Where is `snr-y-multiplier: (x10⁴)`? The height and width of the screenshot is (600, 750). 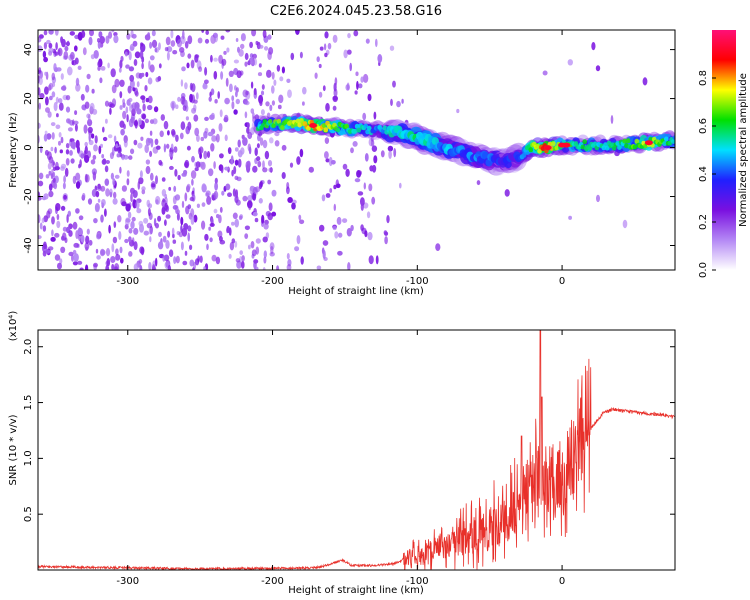
snr-y-multiplier: (x10⁴) is located at coordinates (13, 326).